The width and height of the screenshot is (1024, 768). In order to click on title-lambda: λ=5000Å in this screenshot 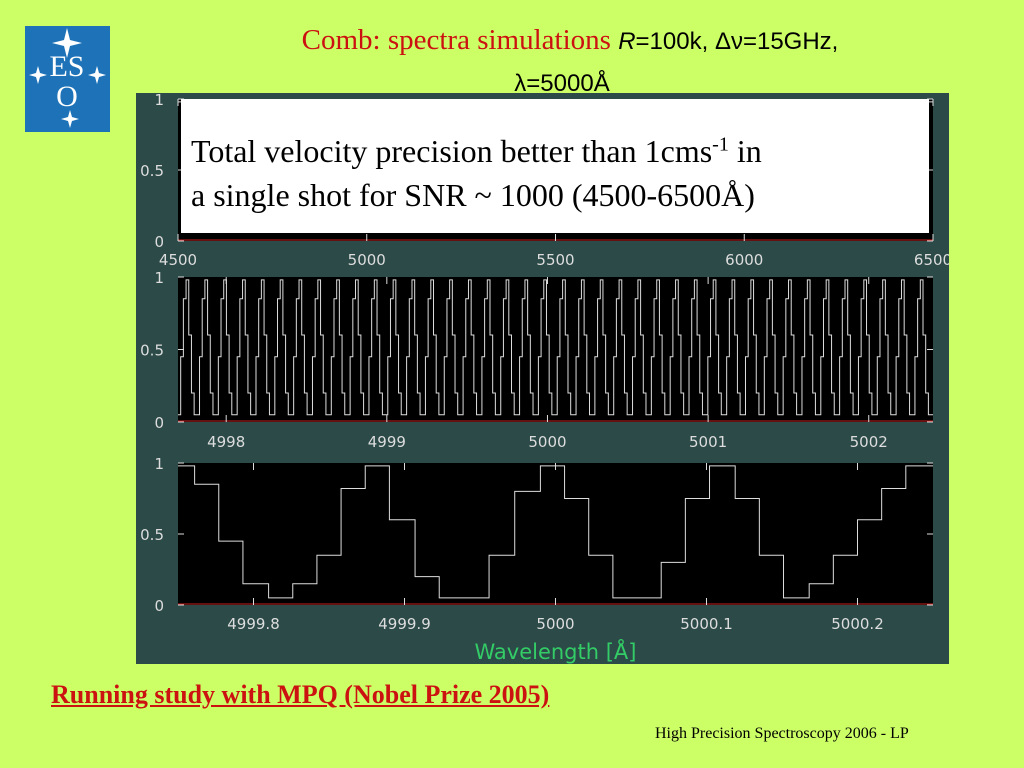, I will do `click(562, 83)`.